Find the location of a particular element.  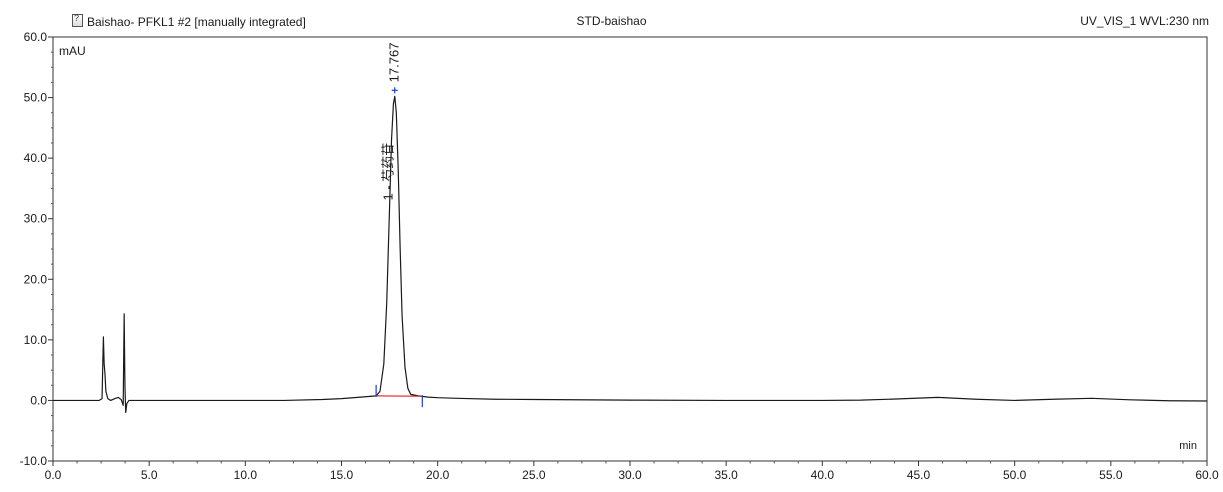

x-tick-label: 50.0 is located at coordinates (1015, 475).